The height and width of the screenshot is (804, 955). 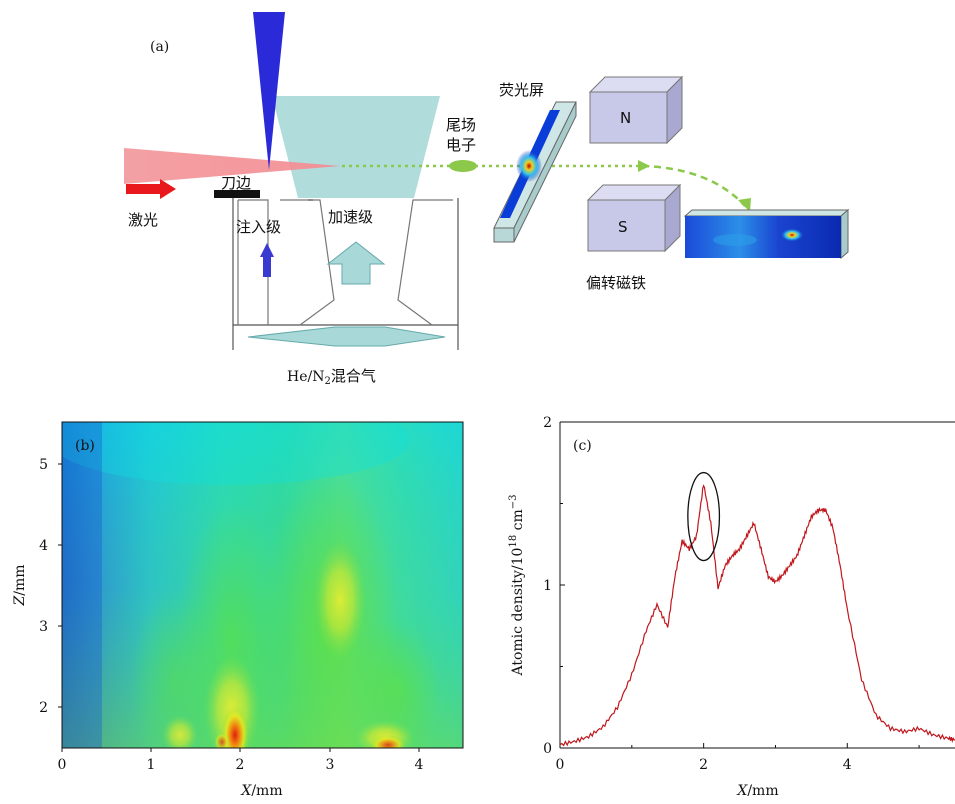 What do you see at coordinates (43, 708) in the screenshot?
I see `b-ytick: 2` at bounding box center [43, 708].